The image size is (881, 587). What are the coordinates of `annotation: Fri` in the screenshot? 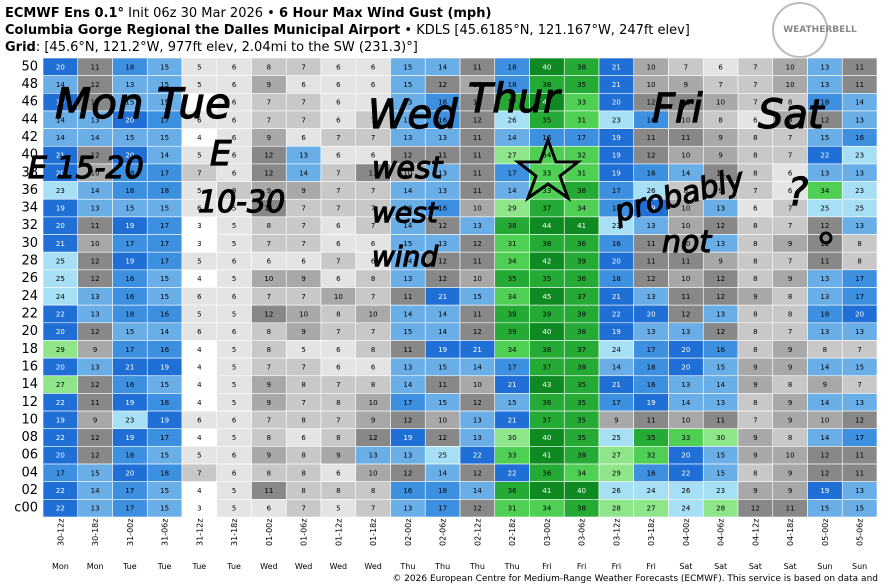 It's located at (677, 109).